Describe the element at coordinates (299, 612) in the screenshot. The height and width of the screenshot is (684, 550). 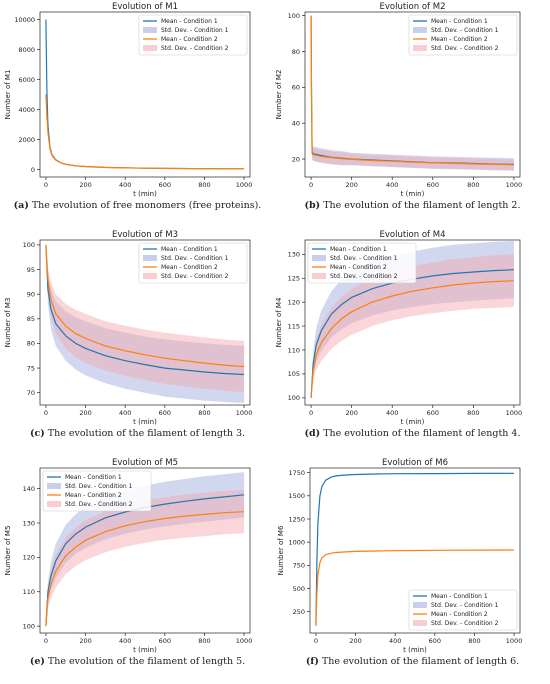
I see `y-tick-label: 250` at that location.